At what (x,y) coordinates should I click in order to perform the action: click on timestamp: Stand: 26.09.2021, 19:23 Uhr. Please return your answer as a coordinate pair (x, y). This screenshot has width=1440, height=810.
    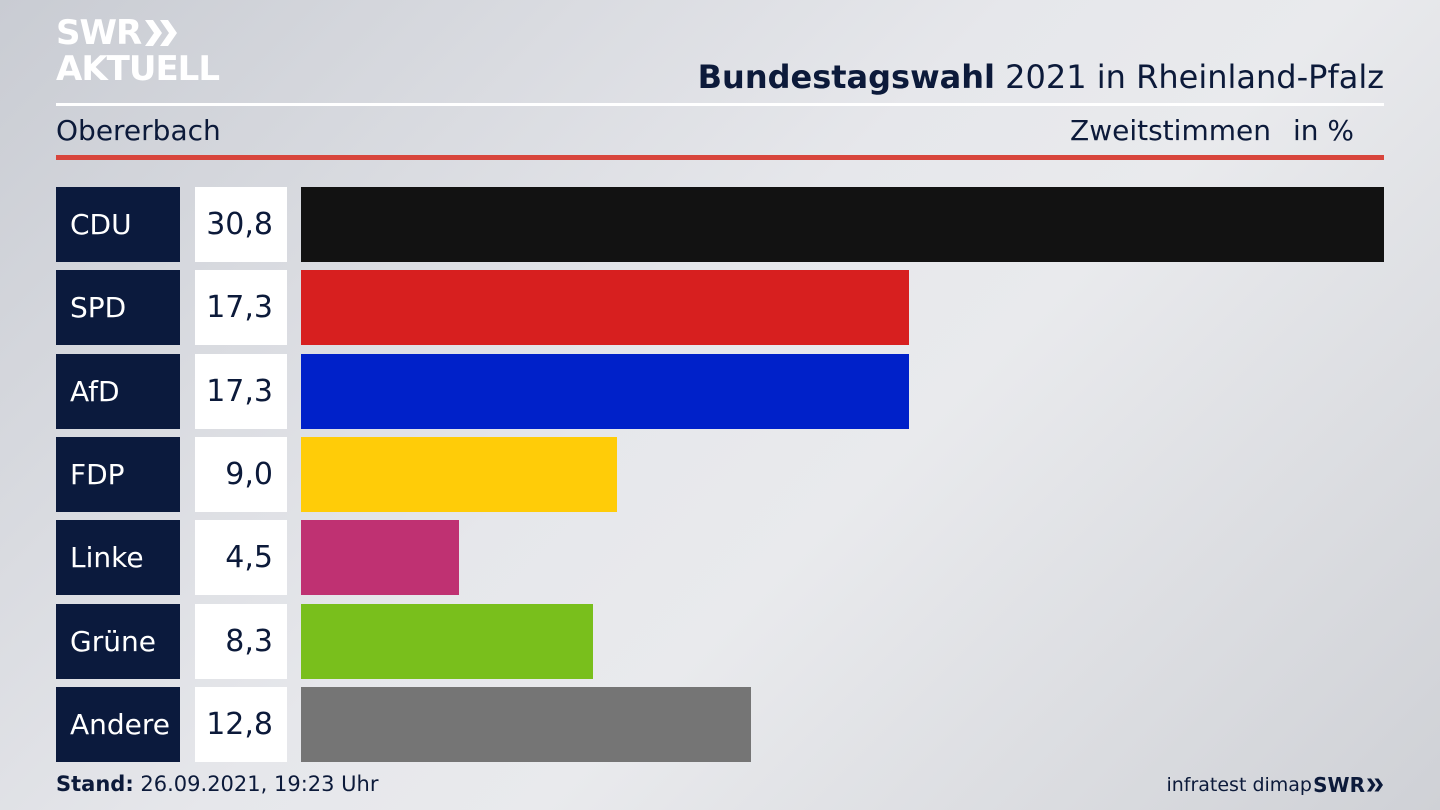
    Looking at the image, I should click on (217, 784).